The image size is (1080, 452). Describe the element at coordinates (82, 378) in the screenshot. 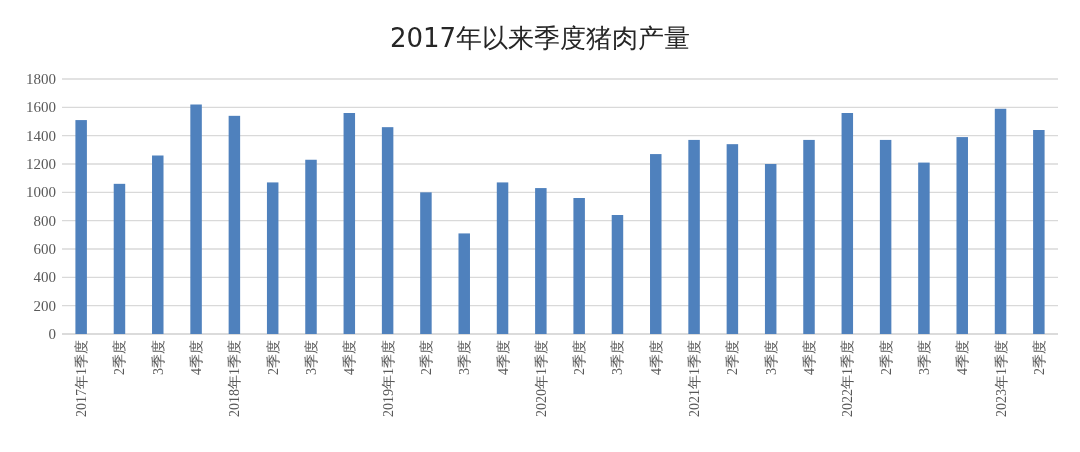

I see `x-tick-label: 2017年1季度` at that location.